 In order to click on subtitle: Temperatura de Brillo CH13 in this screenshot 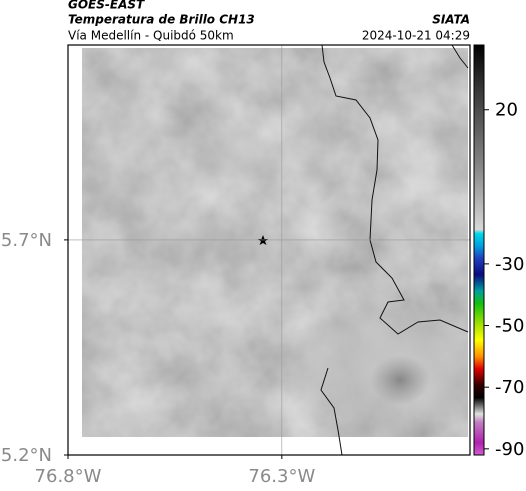, I will do `click(161, 20)`.